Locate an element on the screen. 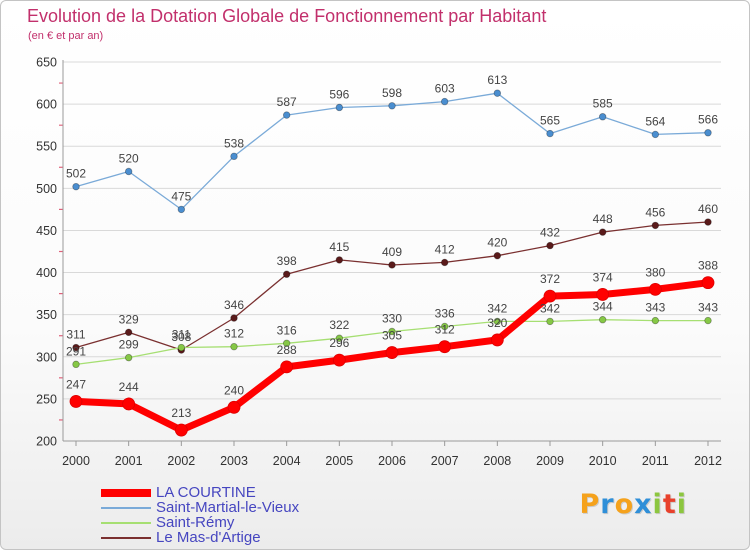 The height and width of the screenshot is (550, 750). data-label-la-courtine: 388 is located at coordinates (708, 266).